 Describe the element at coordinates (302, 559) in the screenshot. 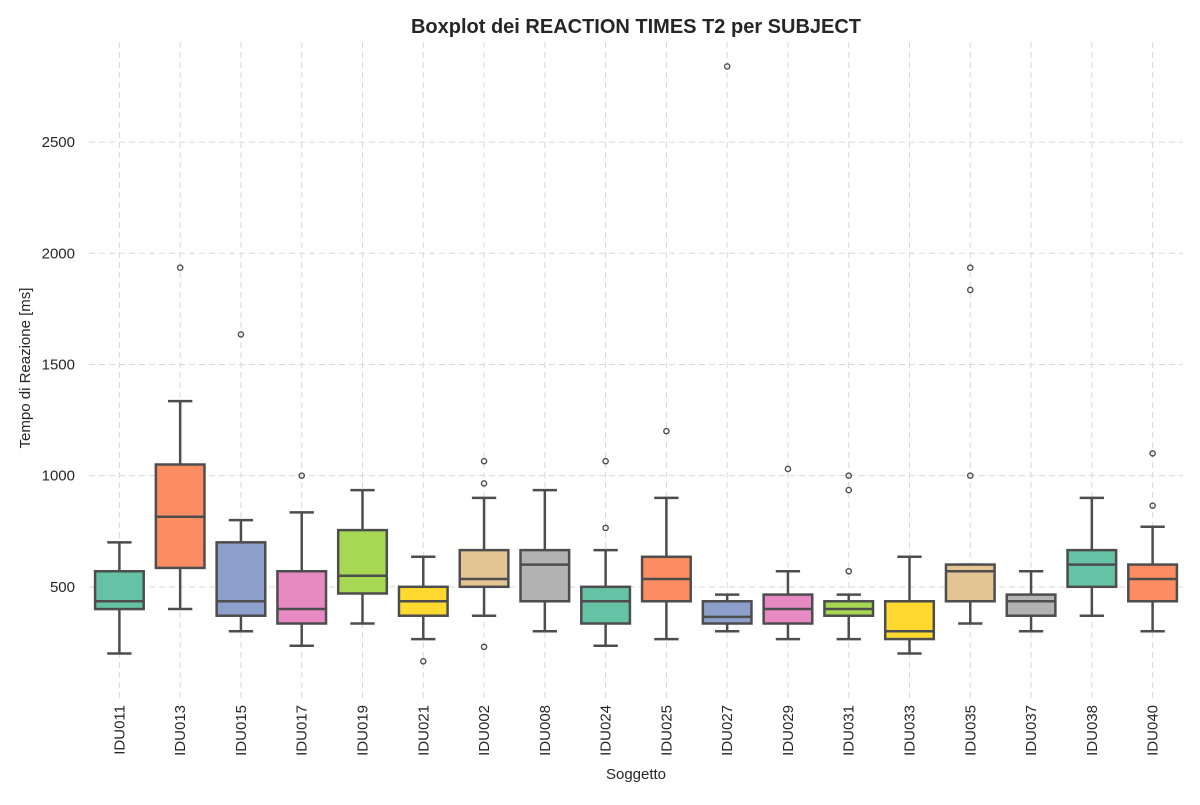

I see `box-IDU017` at that location.